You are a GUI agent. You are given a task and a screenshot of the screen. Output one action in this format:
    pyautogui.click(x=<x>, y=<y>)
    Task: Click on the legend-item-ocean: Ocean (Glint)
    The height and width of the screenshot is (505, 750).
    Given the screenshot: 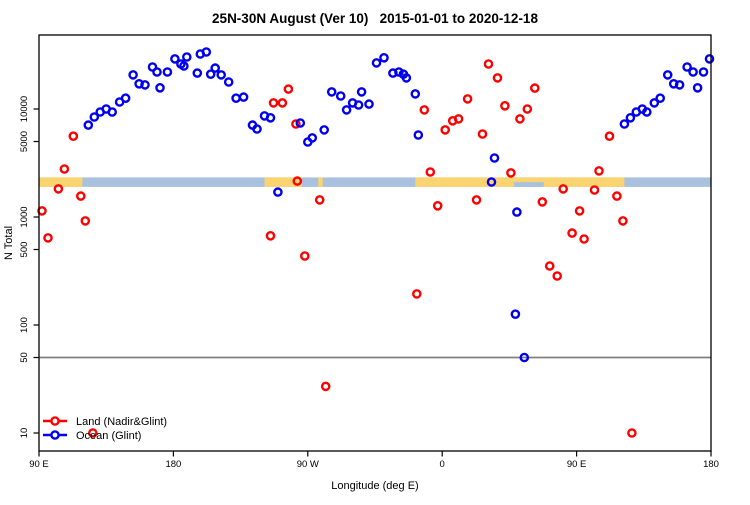 What is the action you would take?
    pyautogui.click(x=92, y=436)
    